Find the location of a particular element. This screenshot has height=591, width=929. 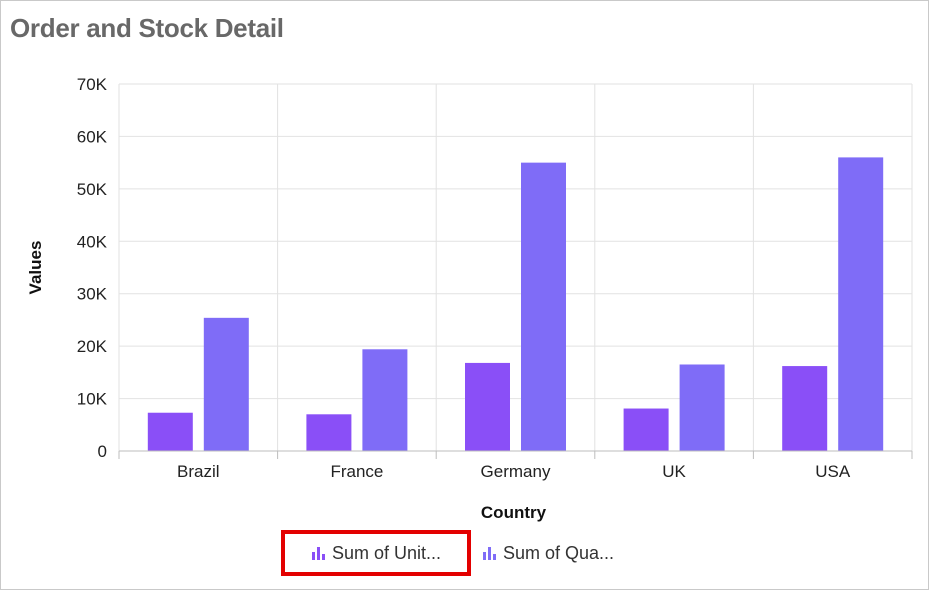

y-tick-label: 60K is located at coordinates (92, 136).